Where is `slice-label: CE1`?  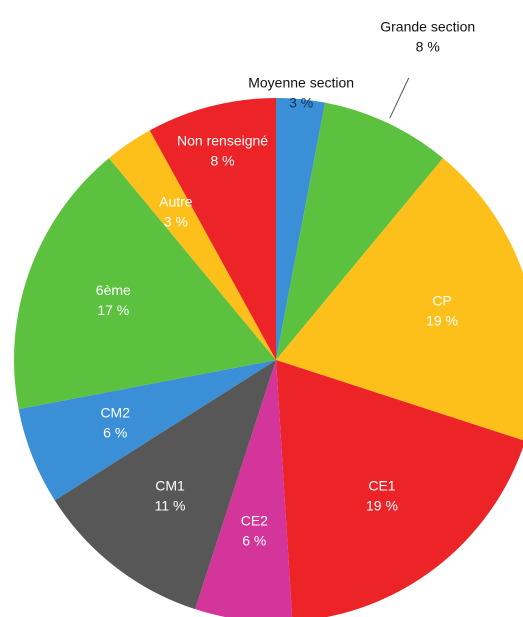
slice-label: CE1 is located at coordinates (381, 485).